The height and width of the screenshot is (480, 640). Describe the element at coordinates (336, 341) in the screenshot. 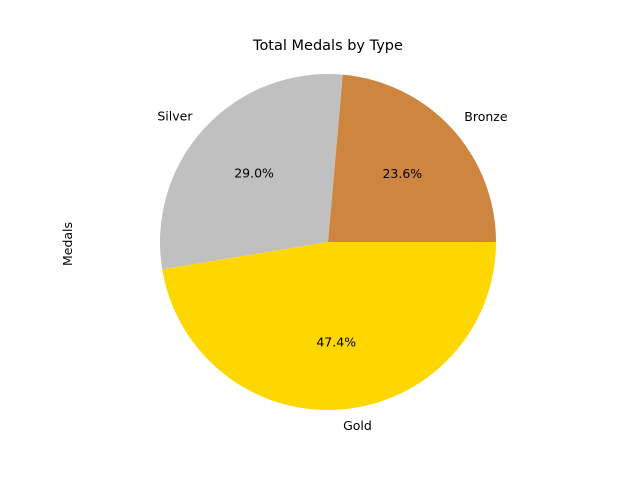

I see `slice-percent-gold: 47.4%` at that location.